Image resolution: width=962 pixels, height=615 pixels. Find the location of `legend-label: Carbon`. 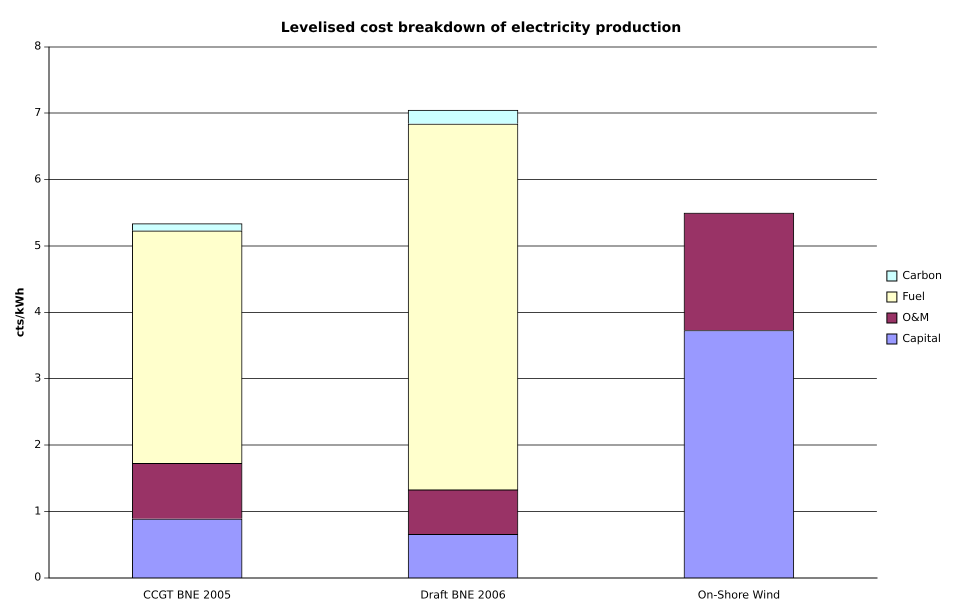

legend-label: Carbon is located at coordinates (922, 275).